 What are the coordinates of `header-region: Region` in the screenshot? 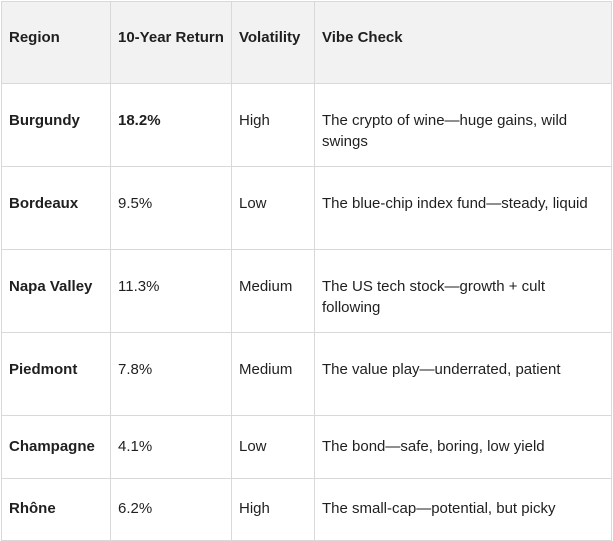 It's located at (56, 42).